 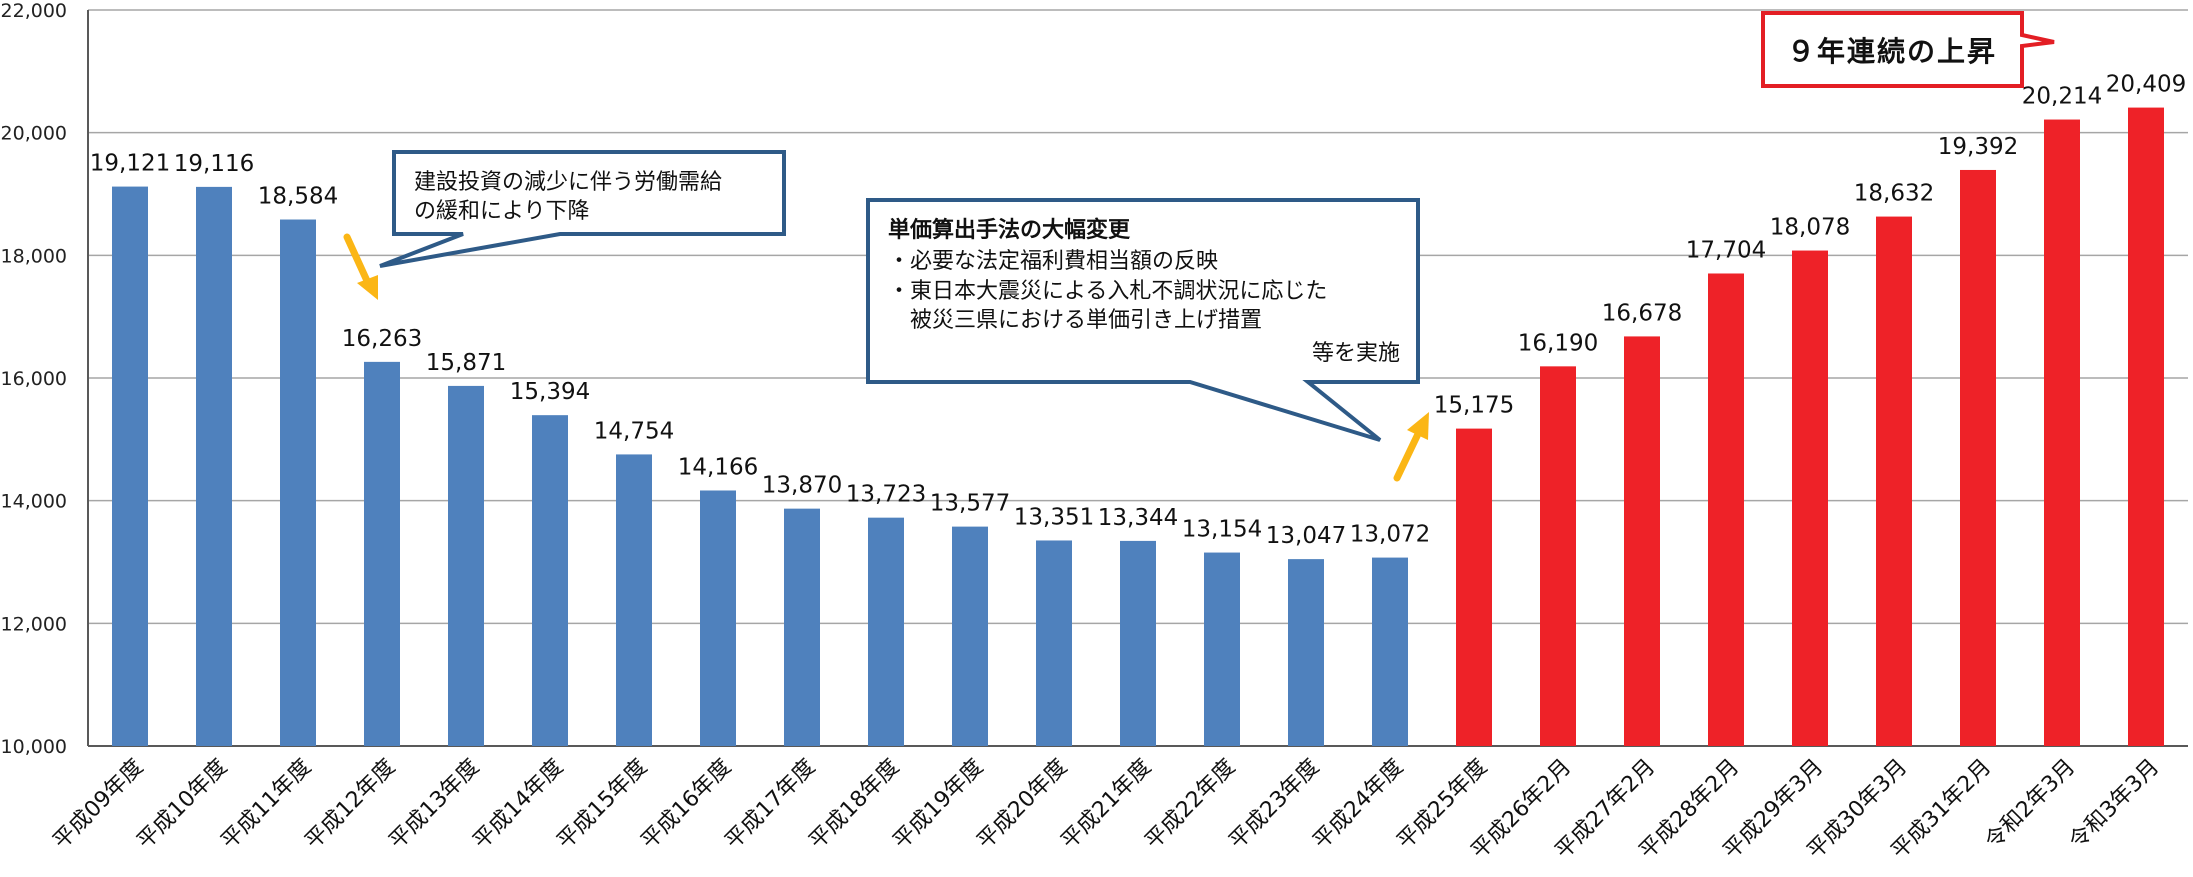 What do you see at coordinates (1411, 447) in the screenshot?
I see `up-arrow-icon` at bounding box center [1411, 447].